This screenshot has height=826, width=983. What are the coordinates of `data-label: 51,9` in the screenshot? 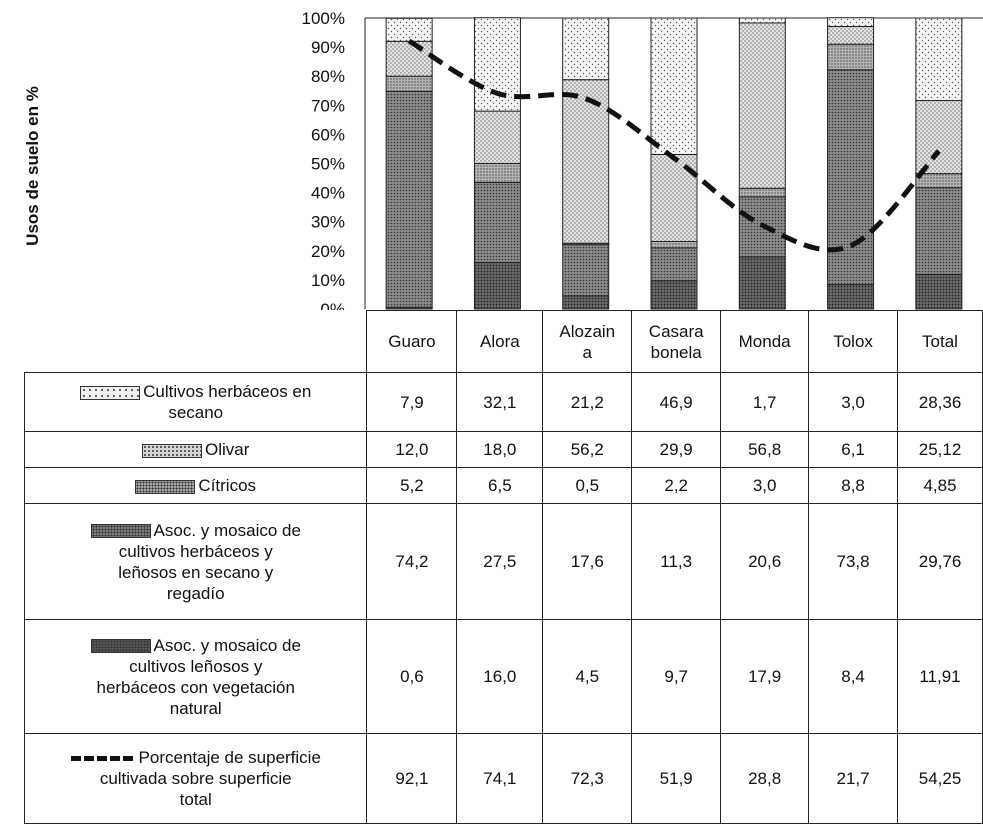 It's located at (676, 778).